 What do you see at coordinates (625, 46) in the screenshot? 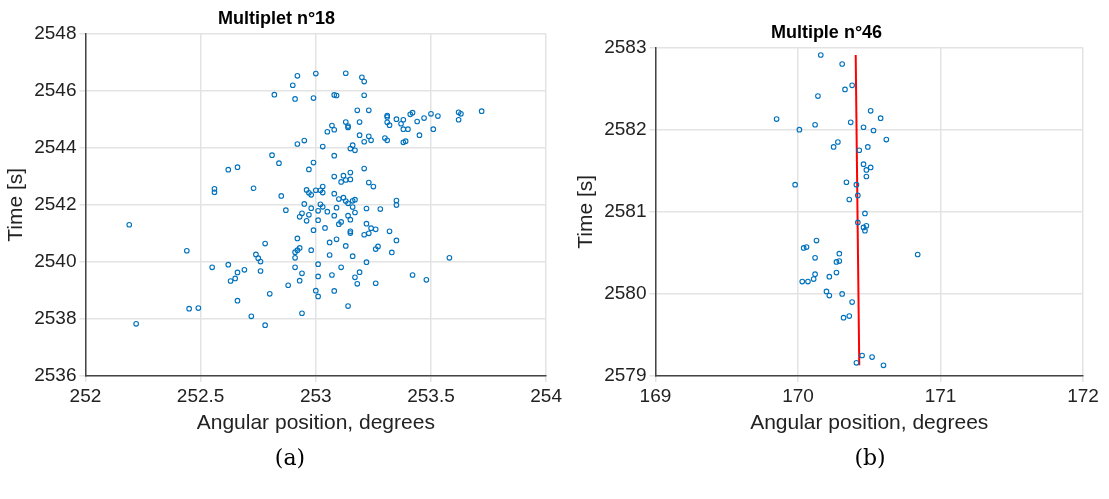
I see `y-tick-label: 2583` at bounding box center [625, 46].